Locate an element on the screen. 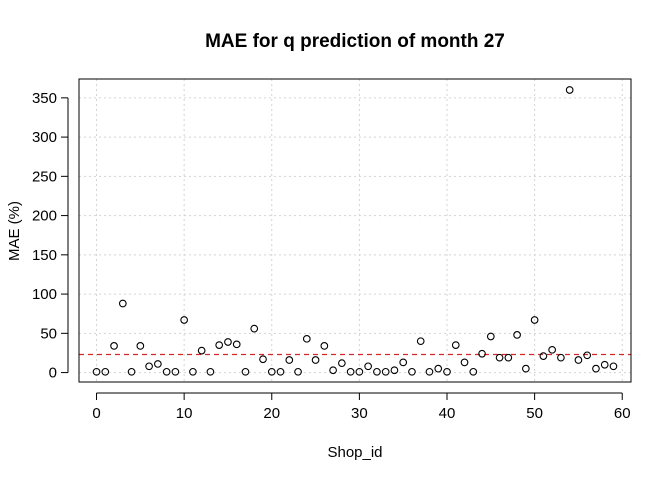 The width and height of the screenshot is (672, 480). x-axis-label: Shop_id is located at coordinates (354, 452).